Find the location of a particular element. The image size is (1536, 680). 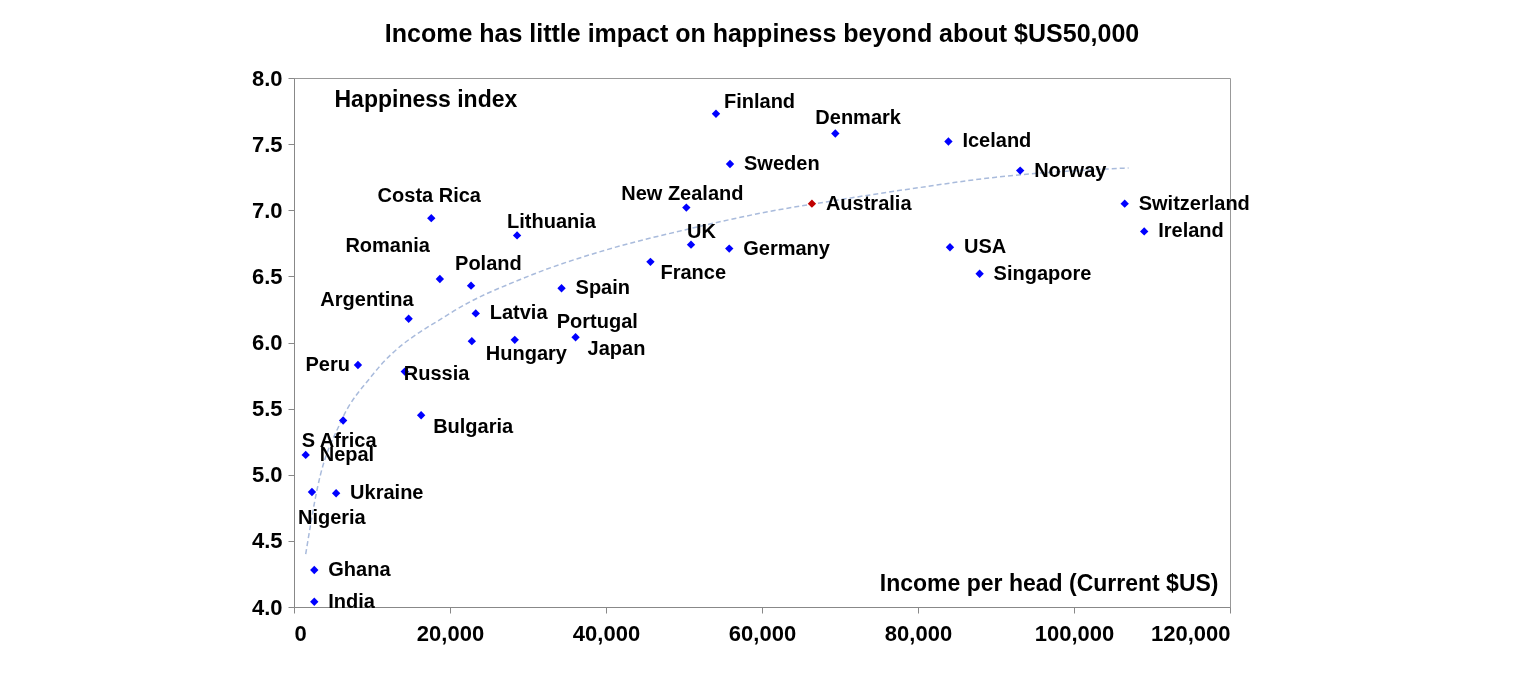

annotation: Sweden is located at coordinates (782, 162).